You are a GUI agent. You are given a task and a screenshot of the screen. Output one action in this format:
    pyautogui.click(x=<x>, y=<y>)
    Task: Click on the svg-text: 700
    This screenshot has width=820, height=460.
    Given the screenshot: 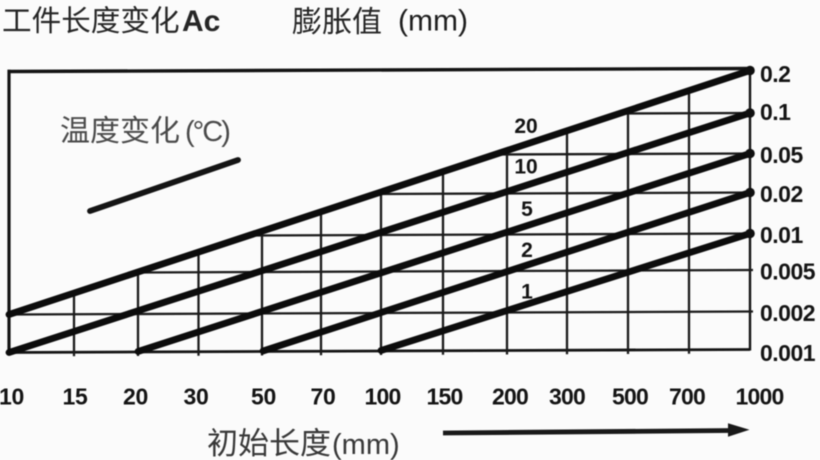 What is the action you would take?
    pyautogui.click(x=687, y=397)
    